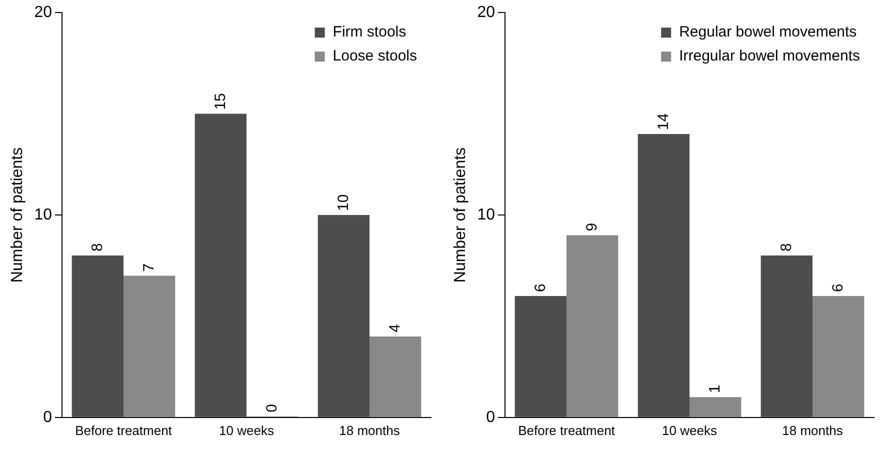  Describe the element at coordinates (395, 328) in the screenshot. I see `data-label: 4` at that location.